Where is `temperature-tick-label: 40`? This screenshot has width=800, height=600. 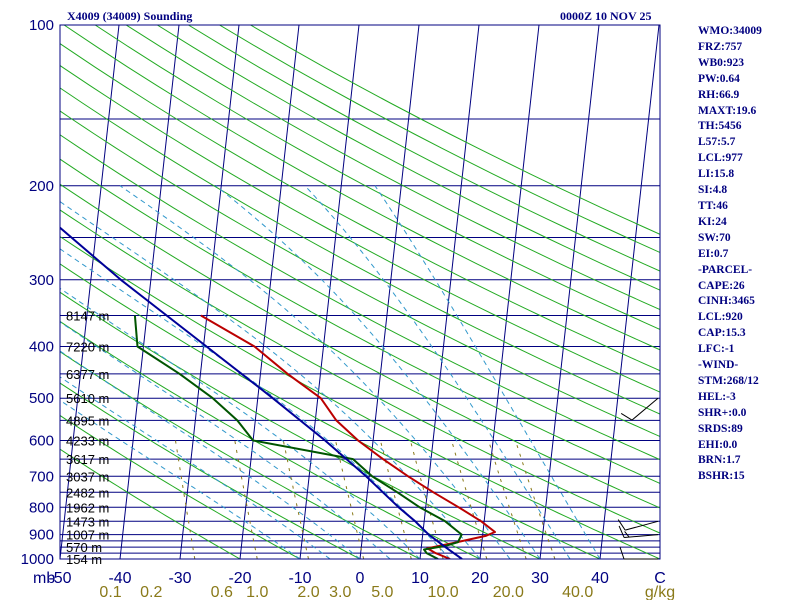 temperature-tick-label: 40 is located at coordinates (600, 578).